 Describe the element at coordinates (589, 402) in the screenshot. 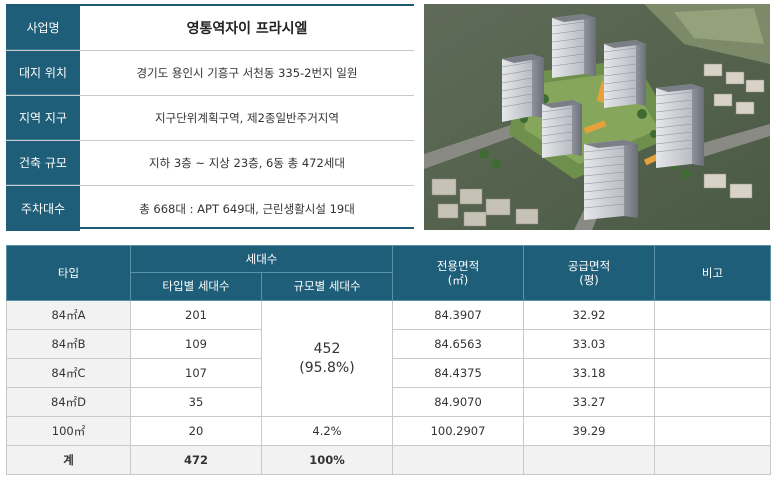

I see `supply-area: 33.27` at that location.